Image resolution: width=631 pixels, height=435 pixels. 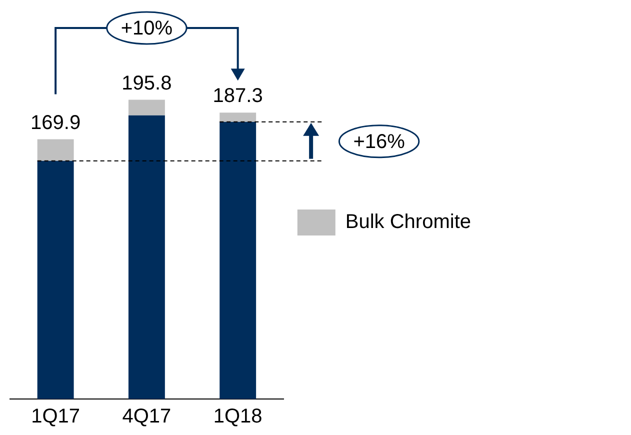 What do you see at coordinates (408, 222) in the screenshot?
I see `legend-label: Bulk Chromite` at bounding box center [408, 222].